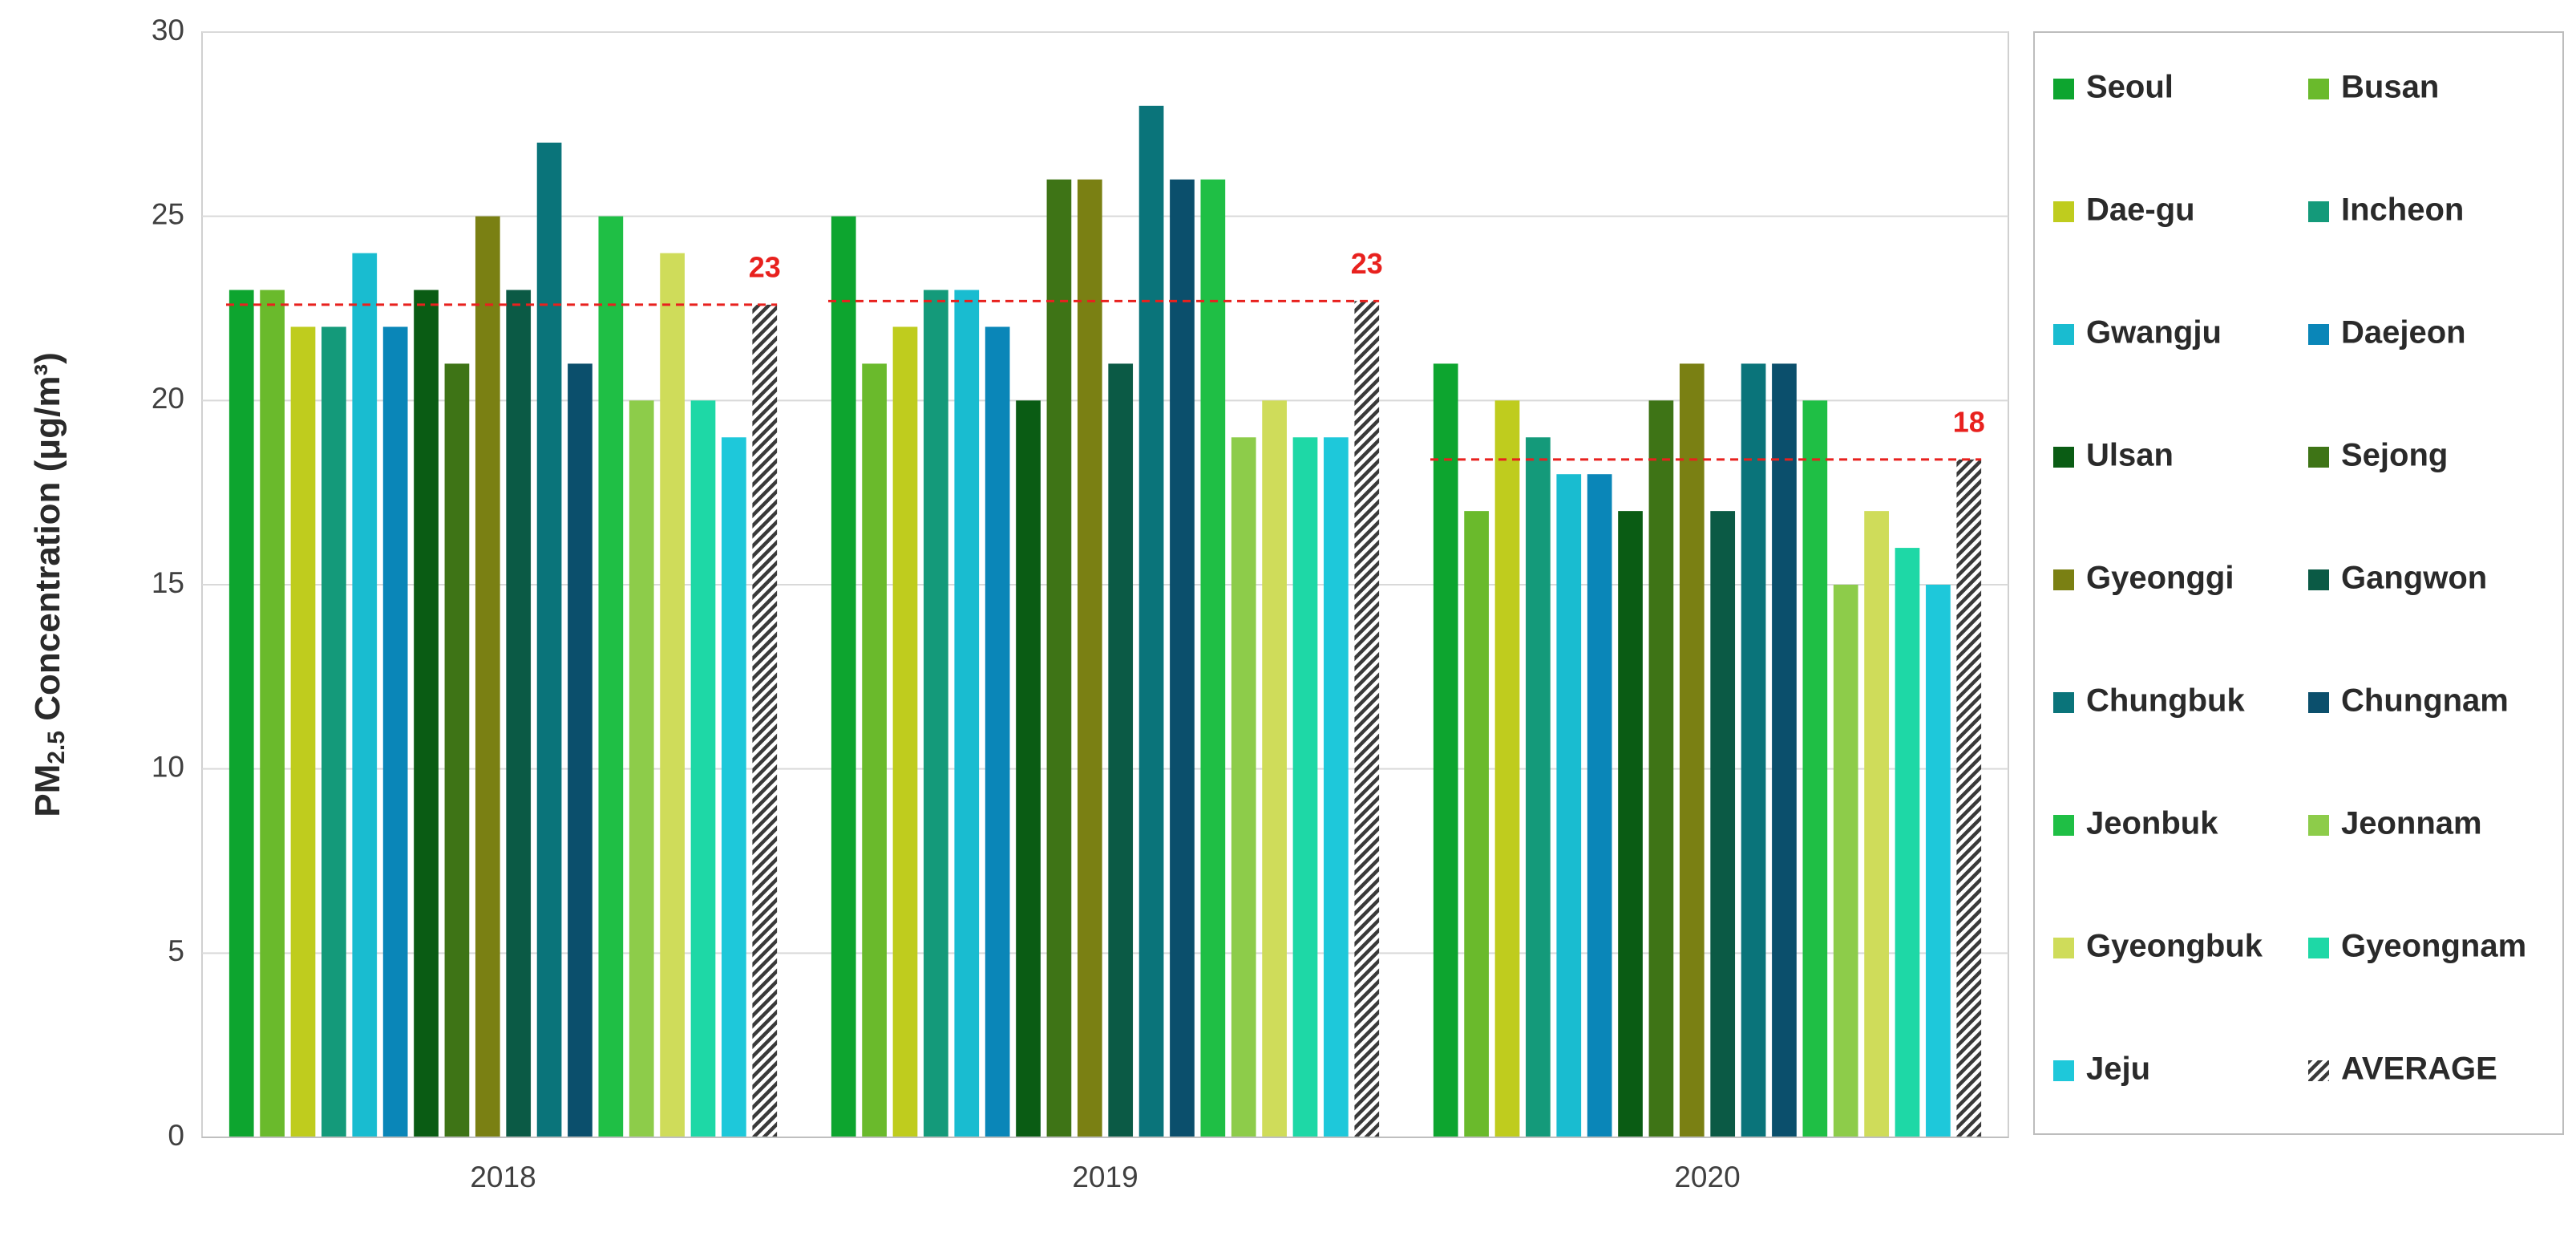  I want to click on legend-label: Busan, so click(2390, 87).